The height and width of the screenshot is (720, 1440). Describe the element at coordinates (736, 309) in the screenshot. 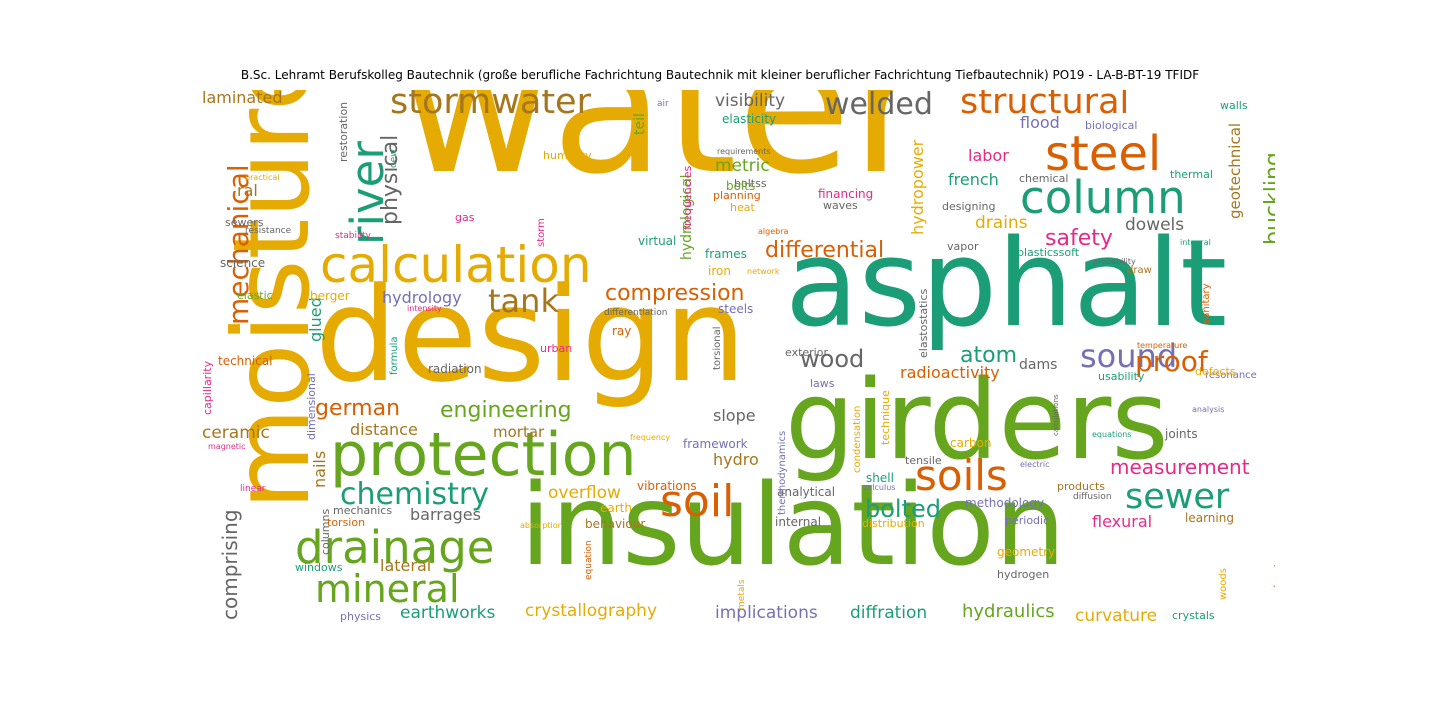

I see `cloud-word: steels` at that location.